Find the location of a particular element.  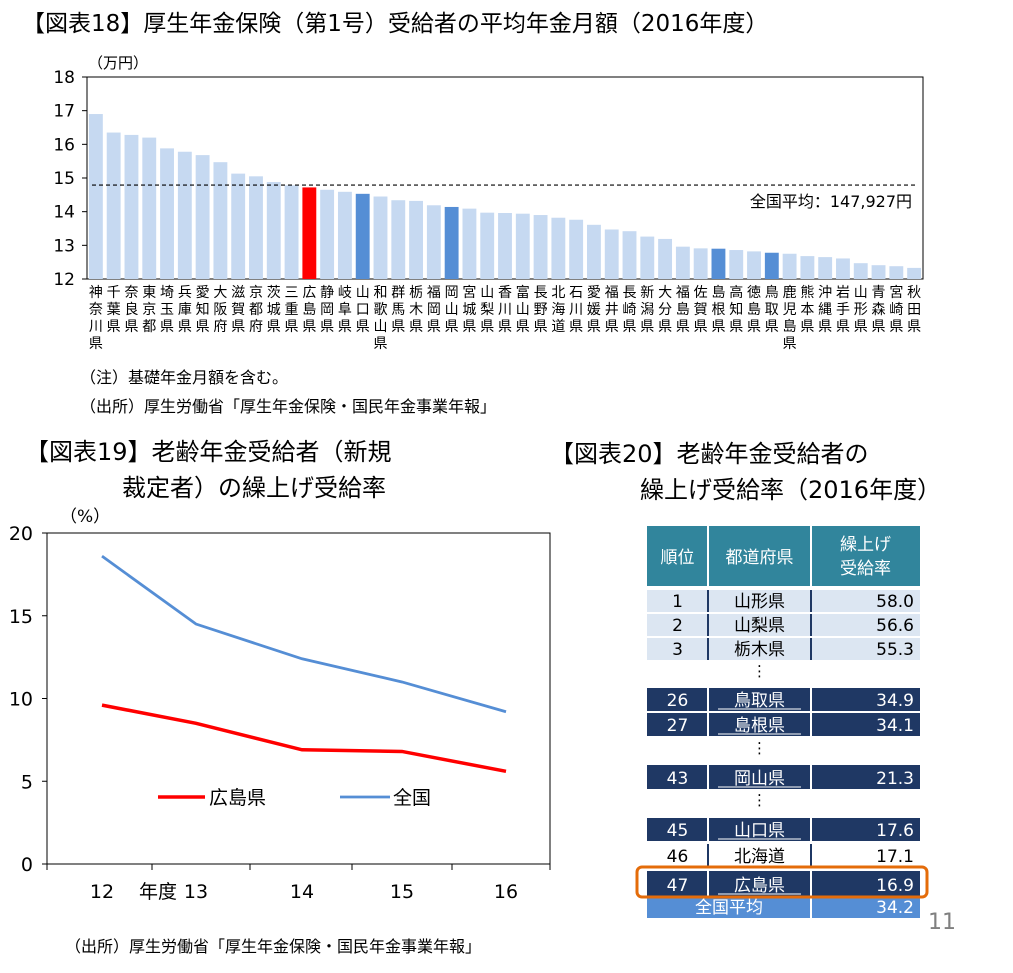

fig20-header-rate-line2: 受給率 is located at coordinates (865, 569).